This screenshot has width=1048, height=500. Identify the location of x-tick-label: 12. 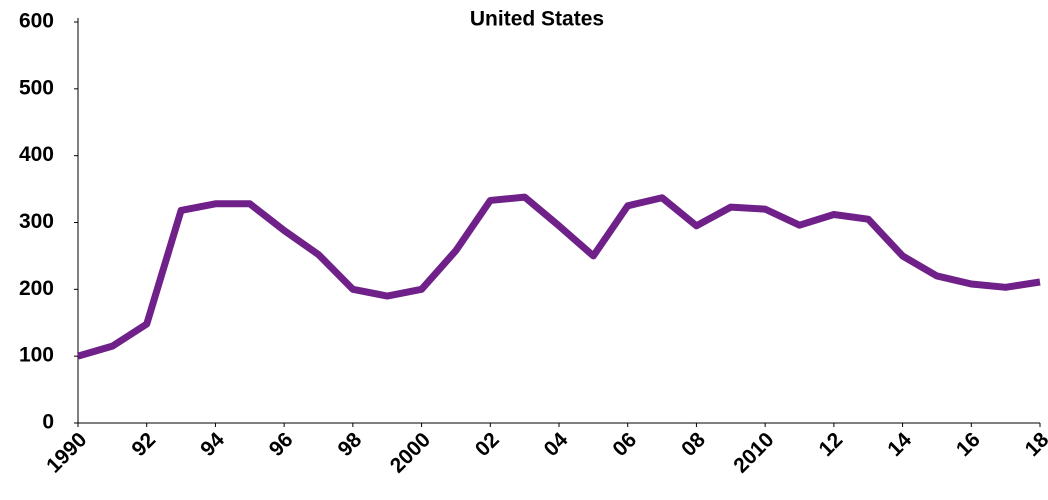
(831, 444).